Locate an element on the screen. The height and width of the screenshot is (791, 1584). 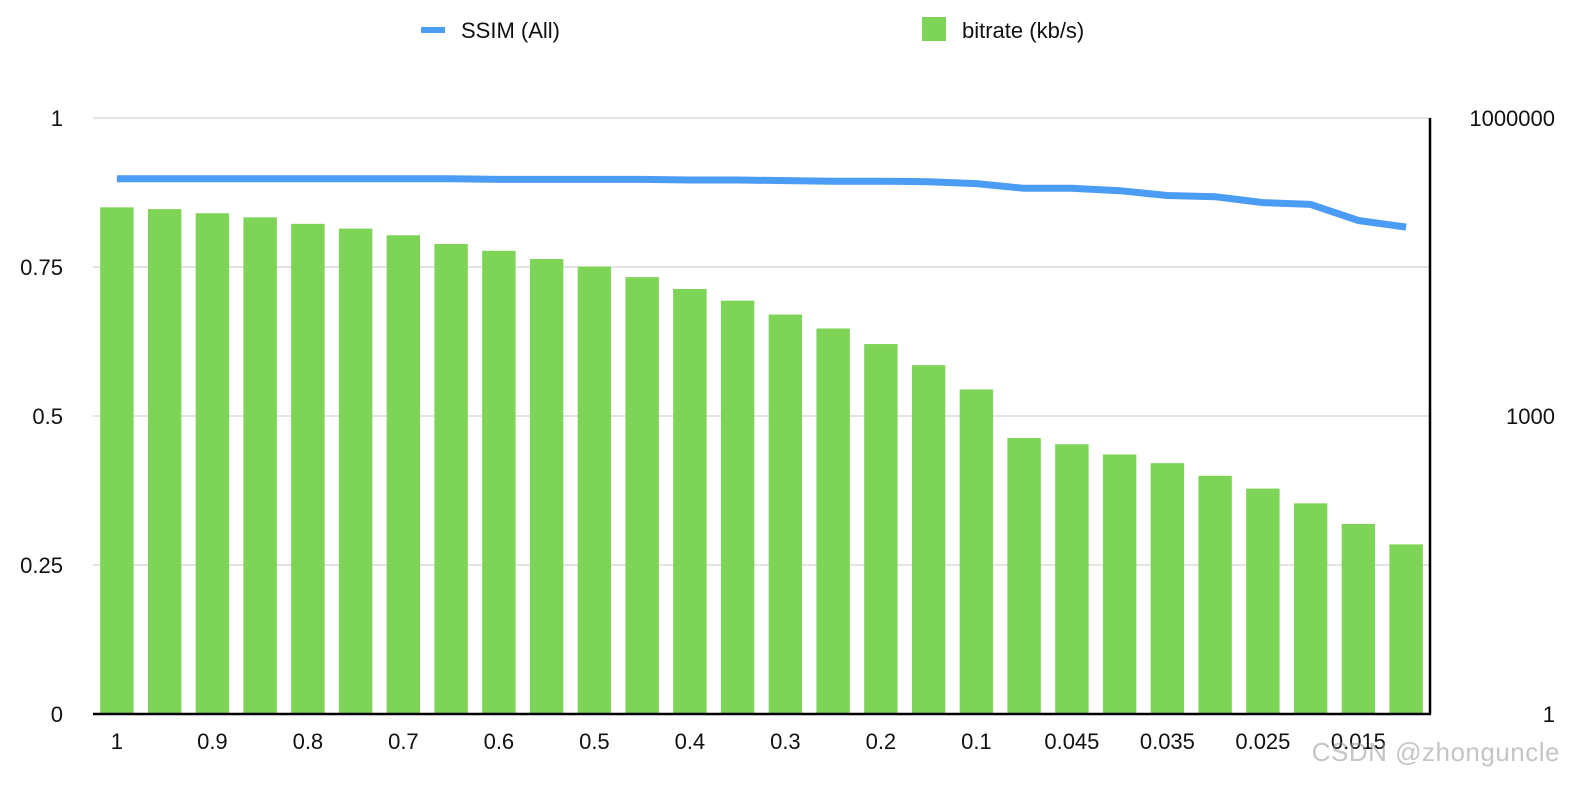
y-right-tick-label: 1000000 is located at coordinates (1512, 118).